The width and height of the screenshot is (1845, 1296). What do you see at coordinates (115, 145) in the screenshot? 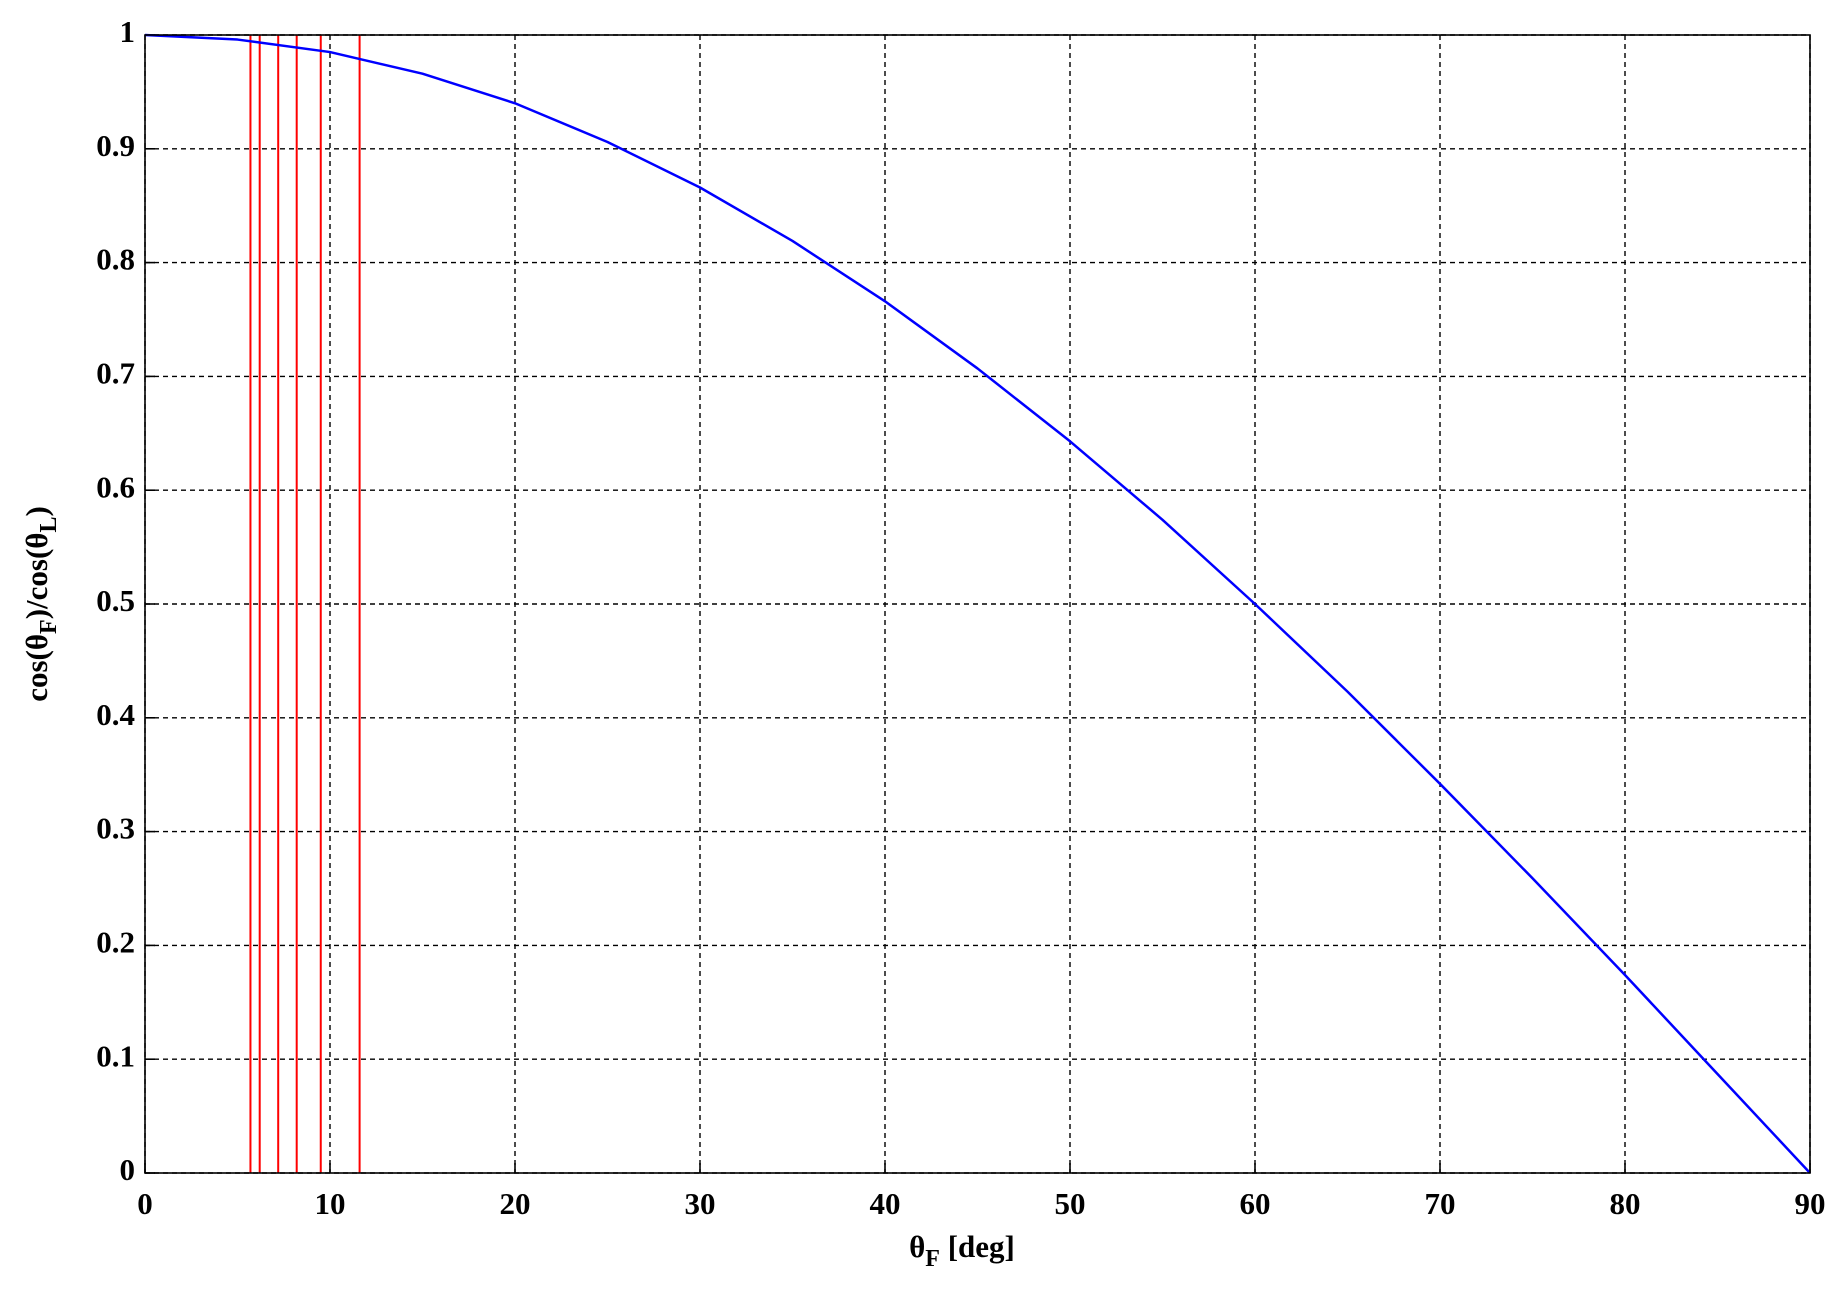
I see `y-tick-label: 0.9` at bounding box center [115, 145].